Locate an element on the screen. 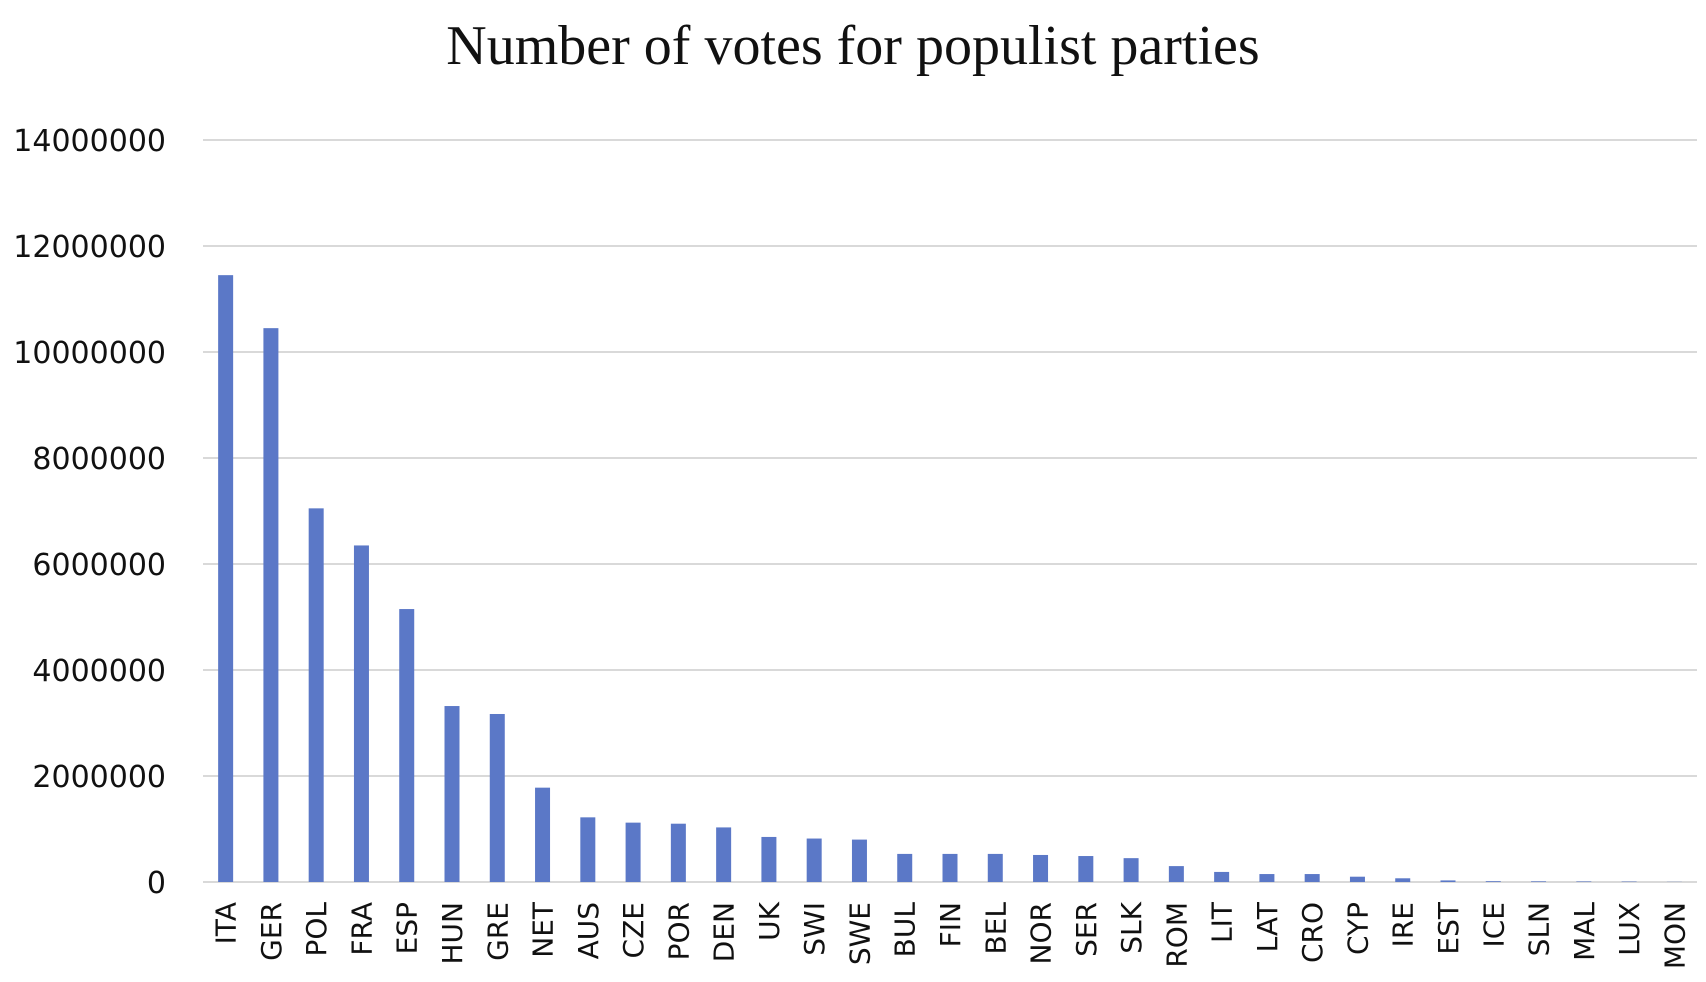 This screenshot has height=982, width=1706. x-tick-label-aus: AUS is located at coordinates (588, 930).